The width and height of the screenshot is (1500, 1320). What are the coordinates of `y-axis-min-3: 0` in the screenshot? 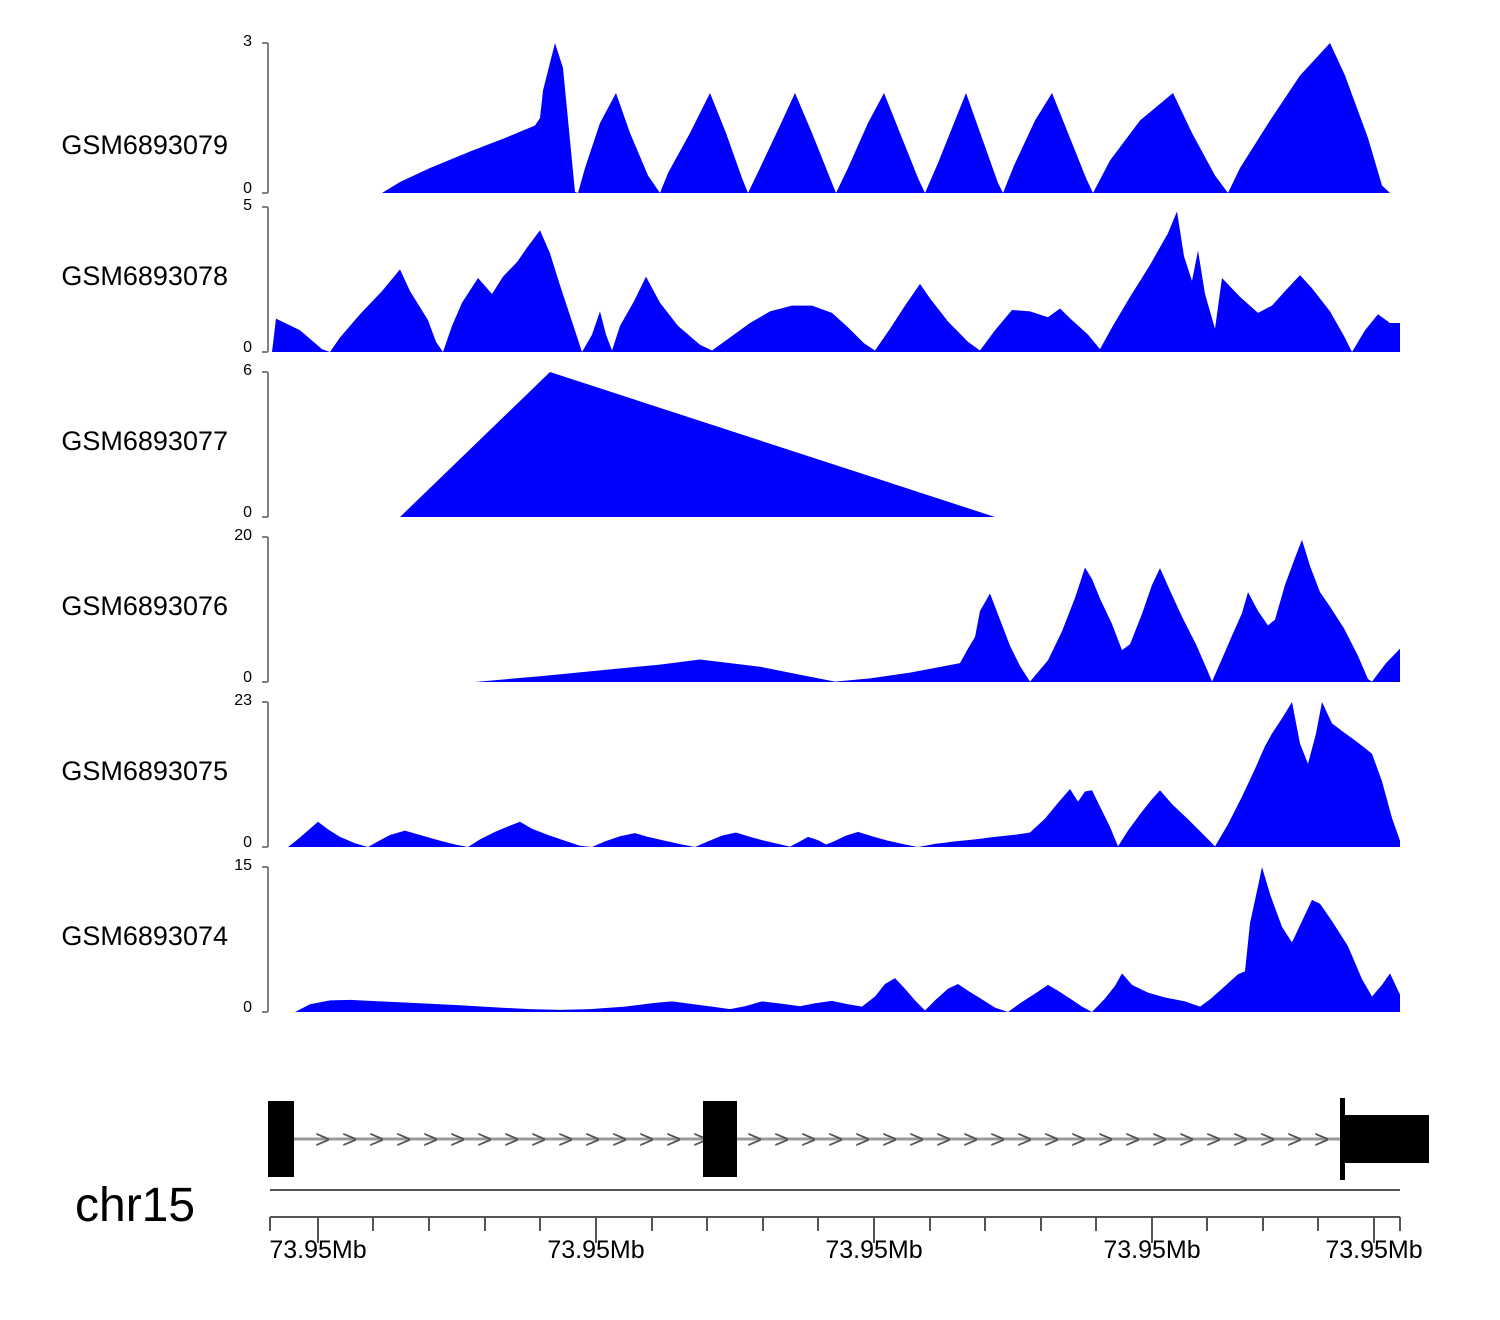 It's located at (247, 512).